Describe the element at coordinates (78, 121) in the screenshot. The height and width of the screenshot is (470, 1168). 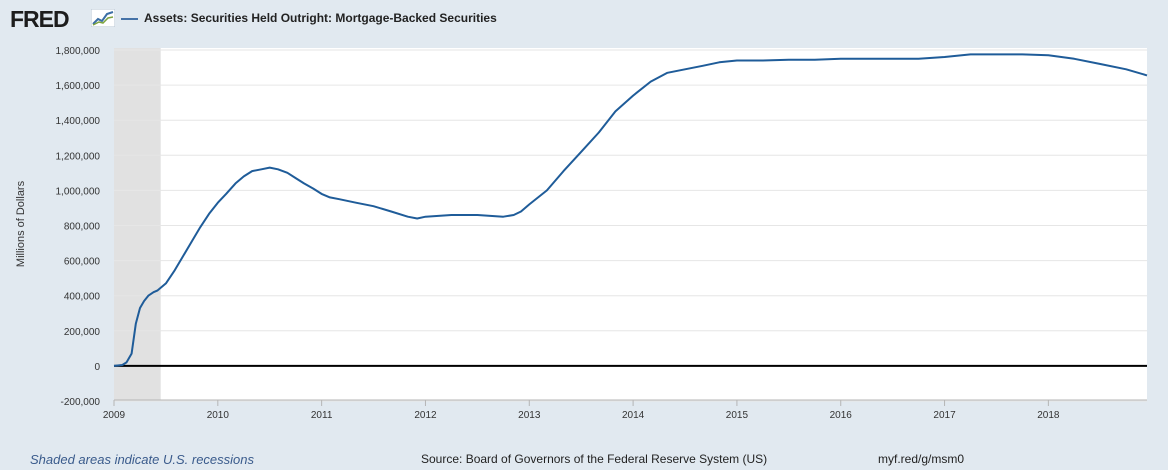
I see `y-tick-label: 1,400,000` at that location.